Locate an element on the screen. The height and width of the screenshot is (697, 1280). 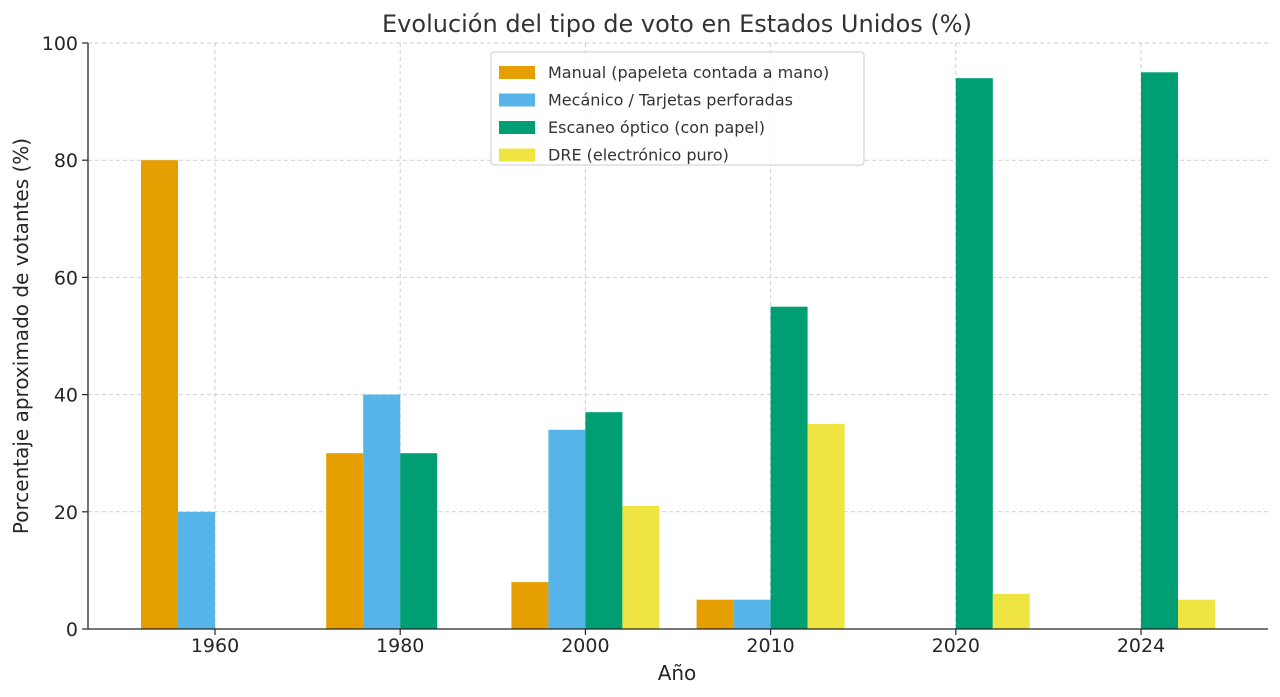
bar-4-2000 is located at coordinates (641, 567).